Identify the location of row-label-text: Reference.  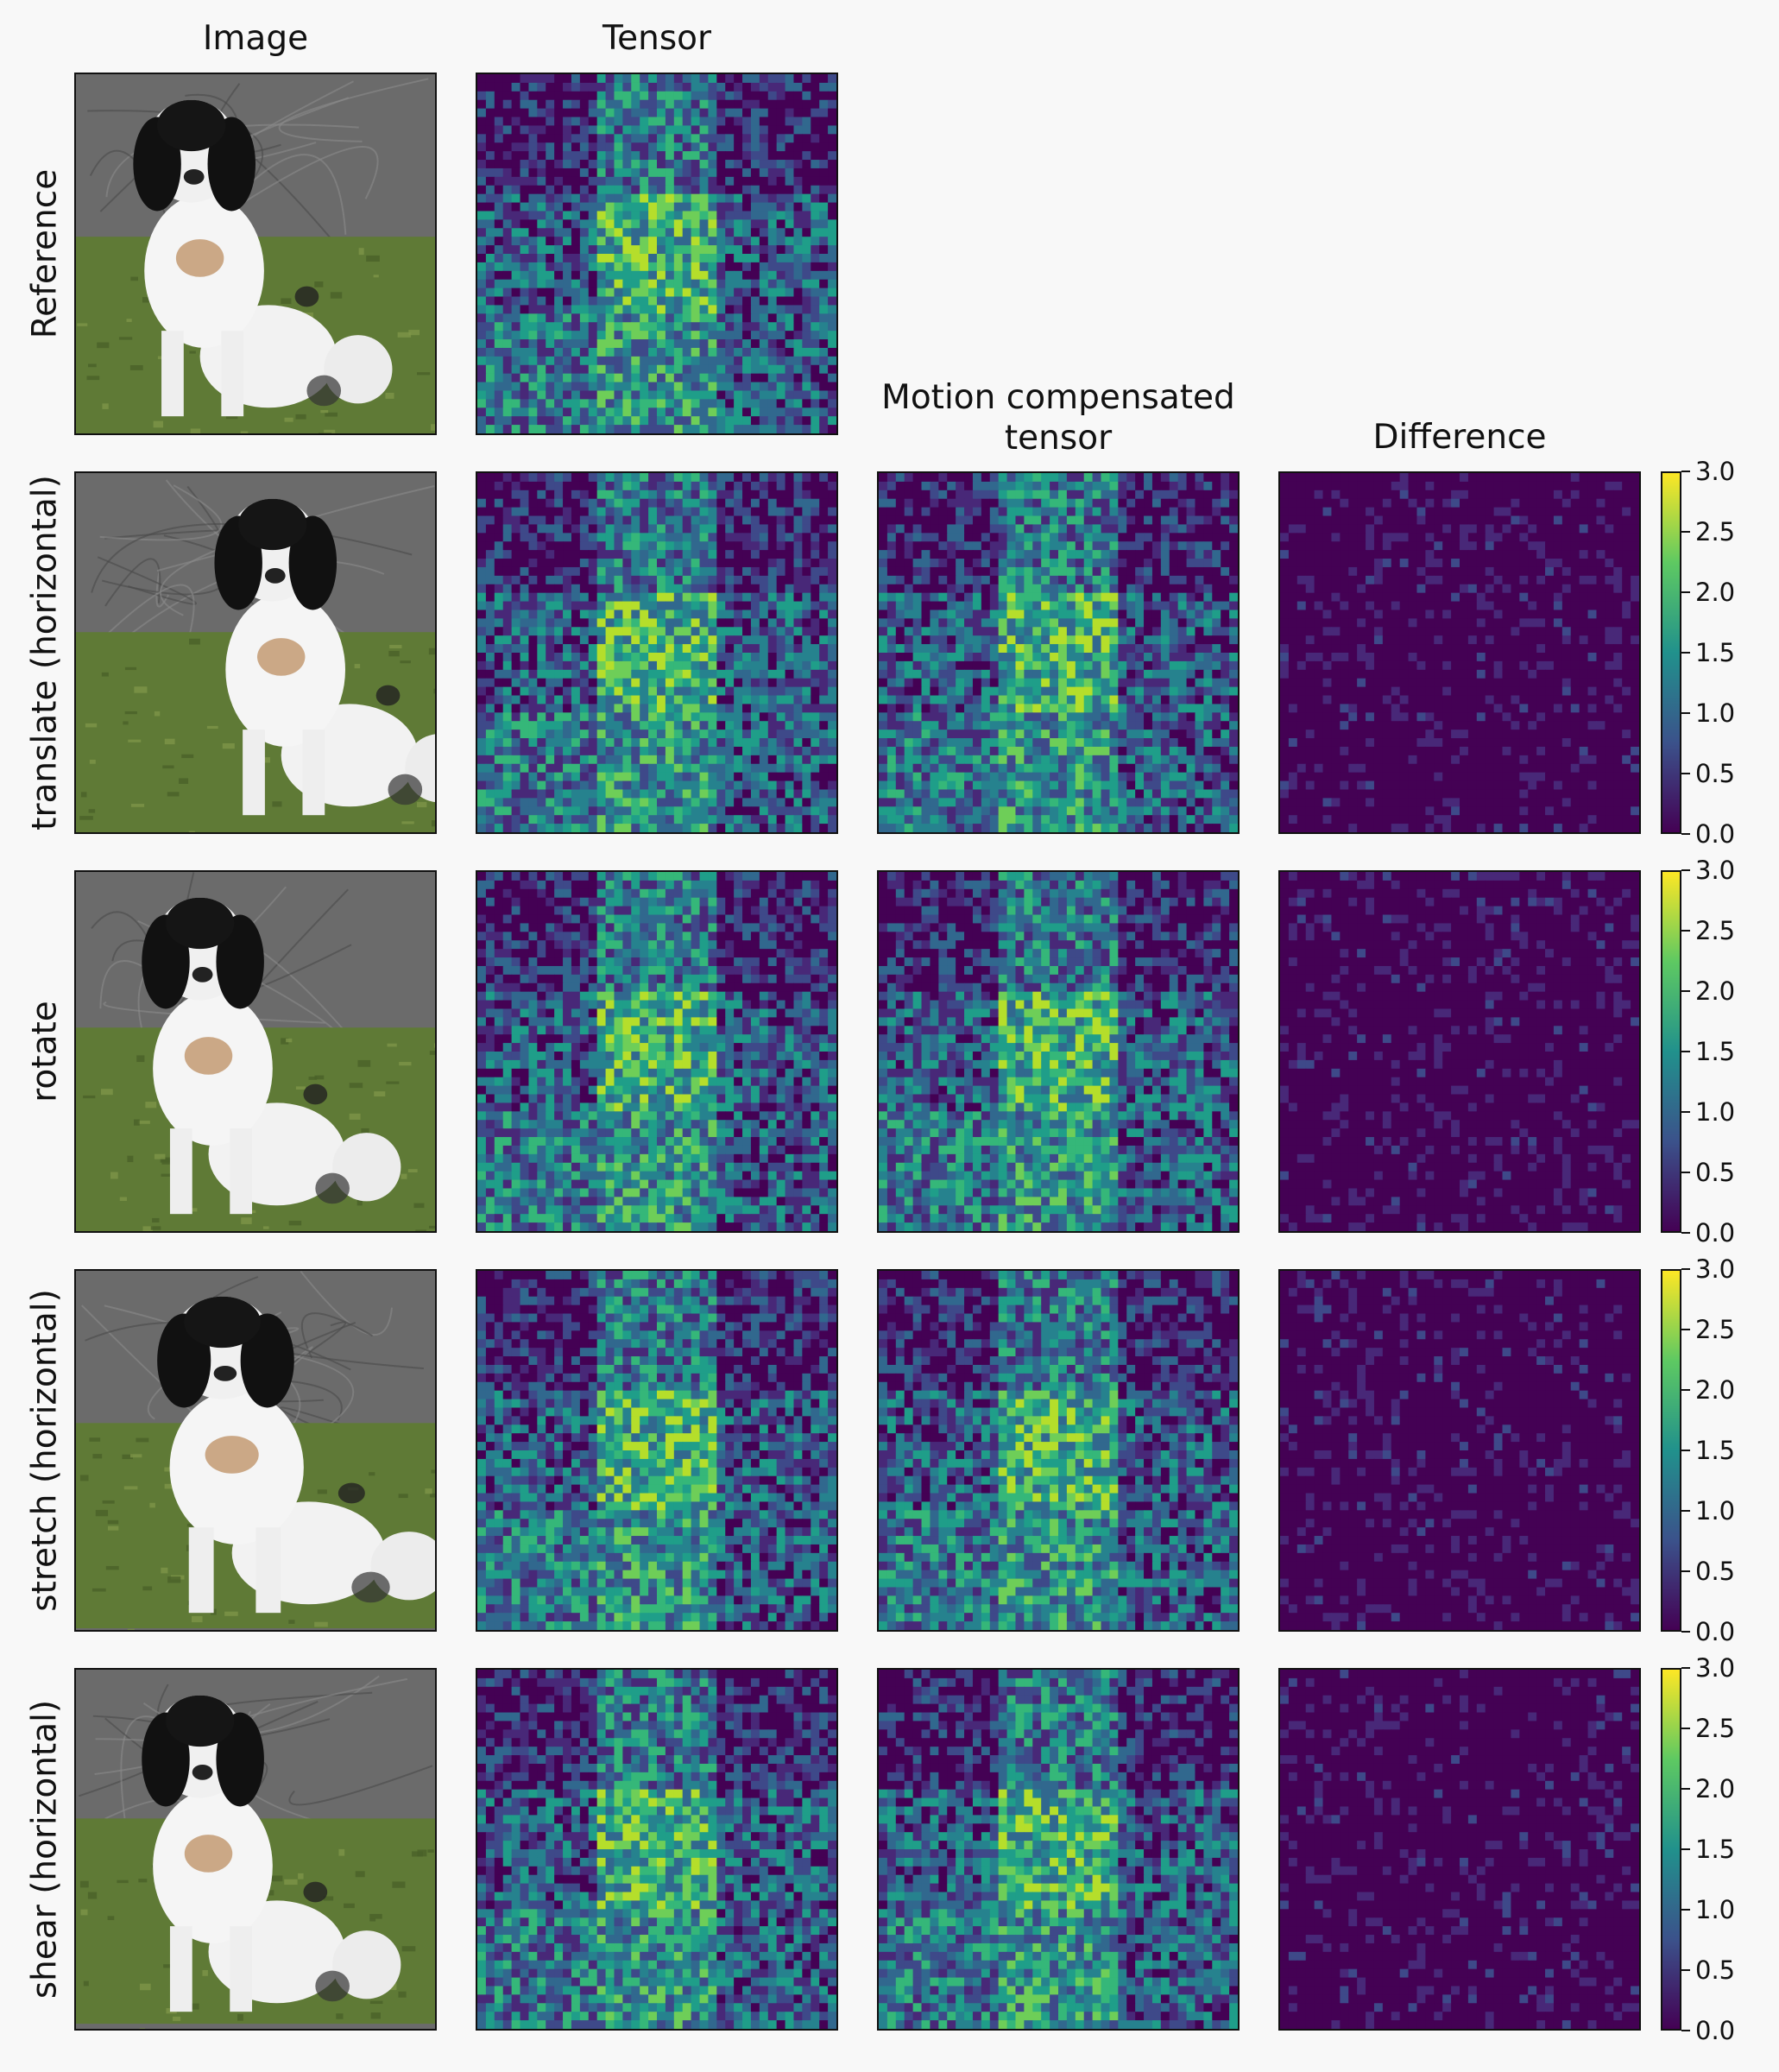
(45, 253).